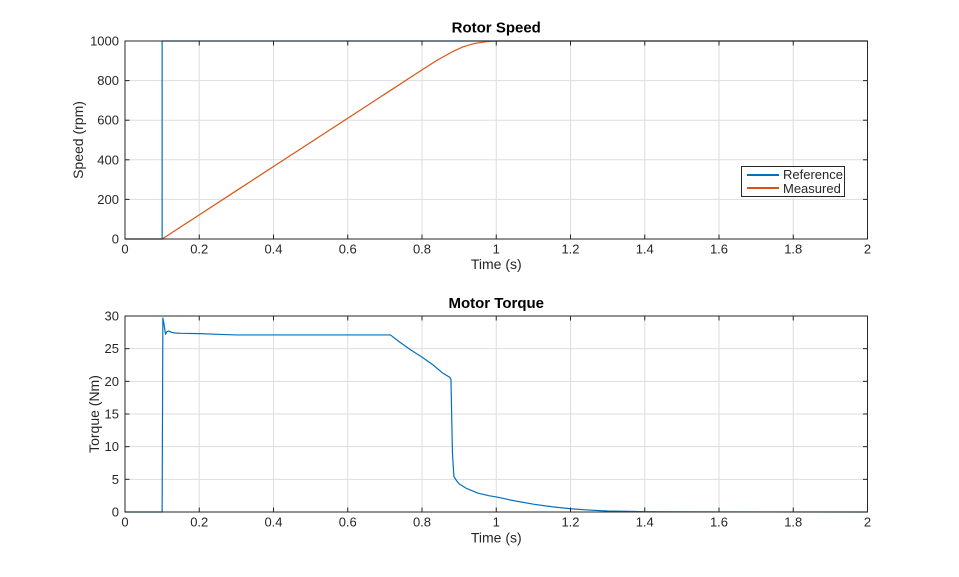 The height and width of the screenshot is (577, 959). What do you see at coordinates (108, 80) in the screenshot?
I see `y-tick-label: 800` at bounding box center [108, 80].